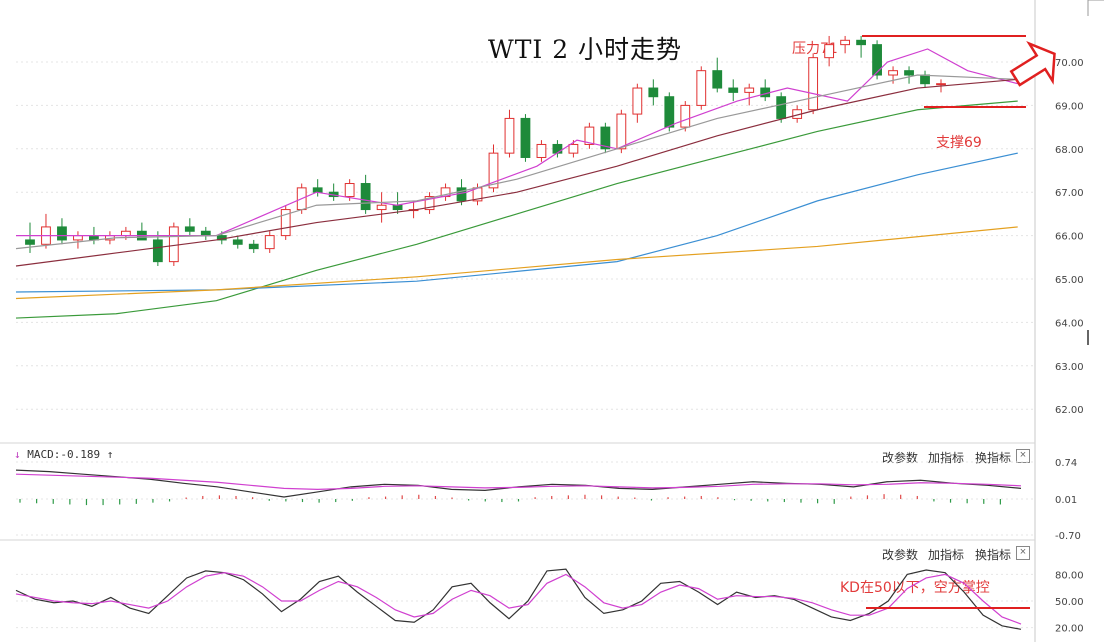 The height and width of the screenshot is (642, 1104). I want to click on macd-dif-line, so click(518, 483).